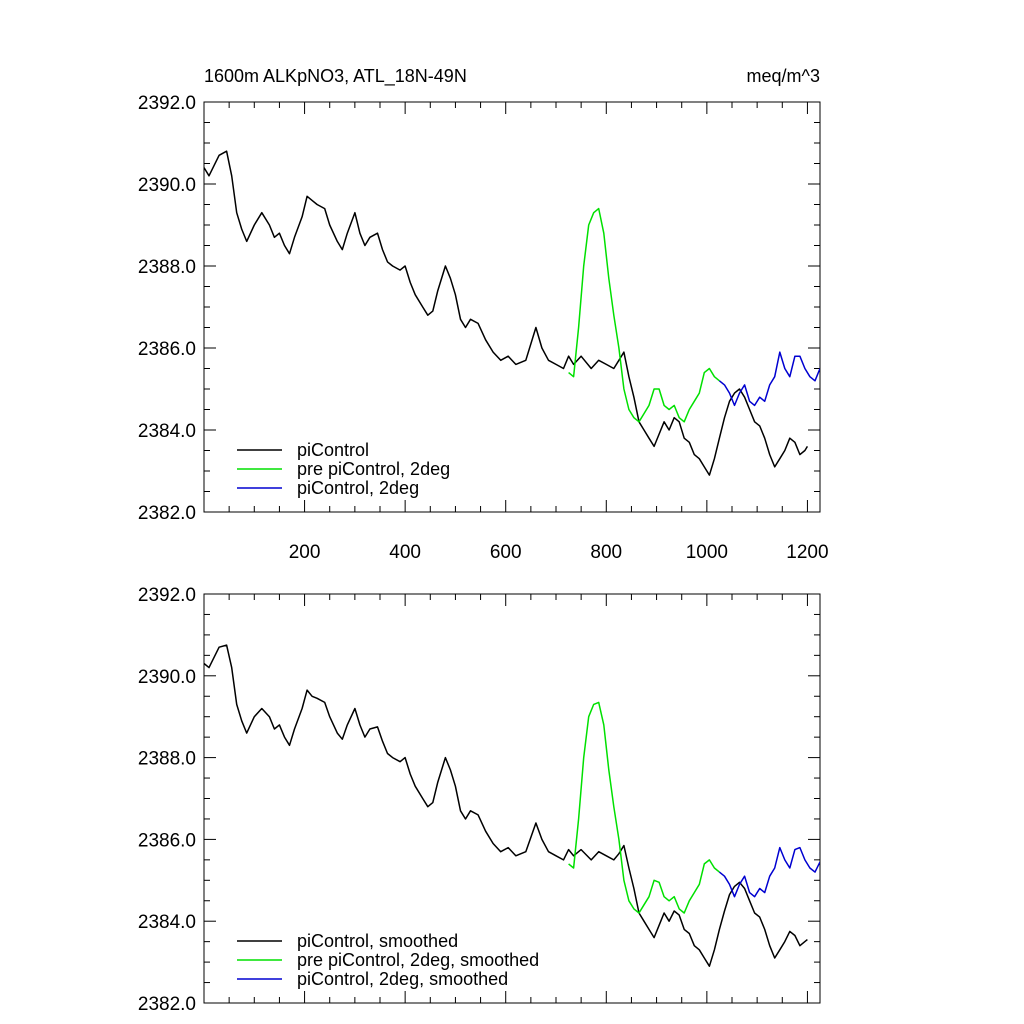  What do you see at coordinates (333, 450) in the screenshot?
I see `legend-label: piControl` at bounding box center [333, 450].